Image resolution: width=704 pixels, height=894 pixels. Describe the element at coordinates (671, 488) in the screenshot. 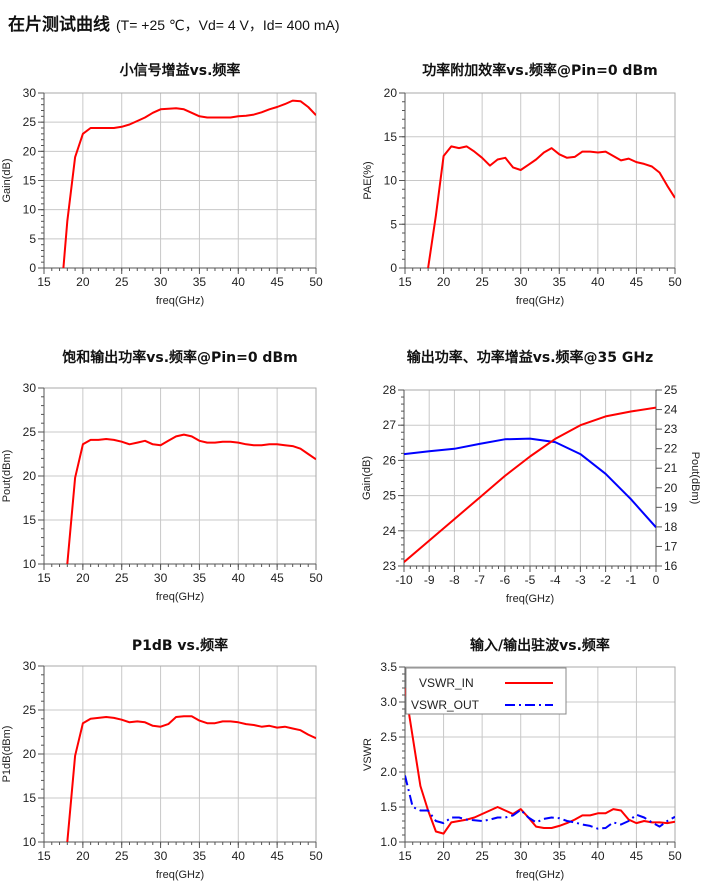

I see `y2-tick-label: 20` at that location.